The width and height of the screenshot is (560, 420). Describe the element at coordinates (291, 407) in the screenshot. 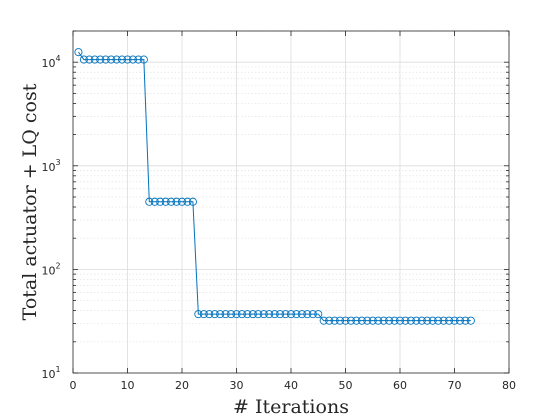

I see `x-axis-label: # Iterations` at that location.